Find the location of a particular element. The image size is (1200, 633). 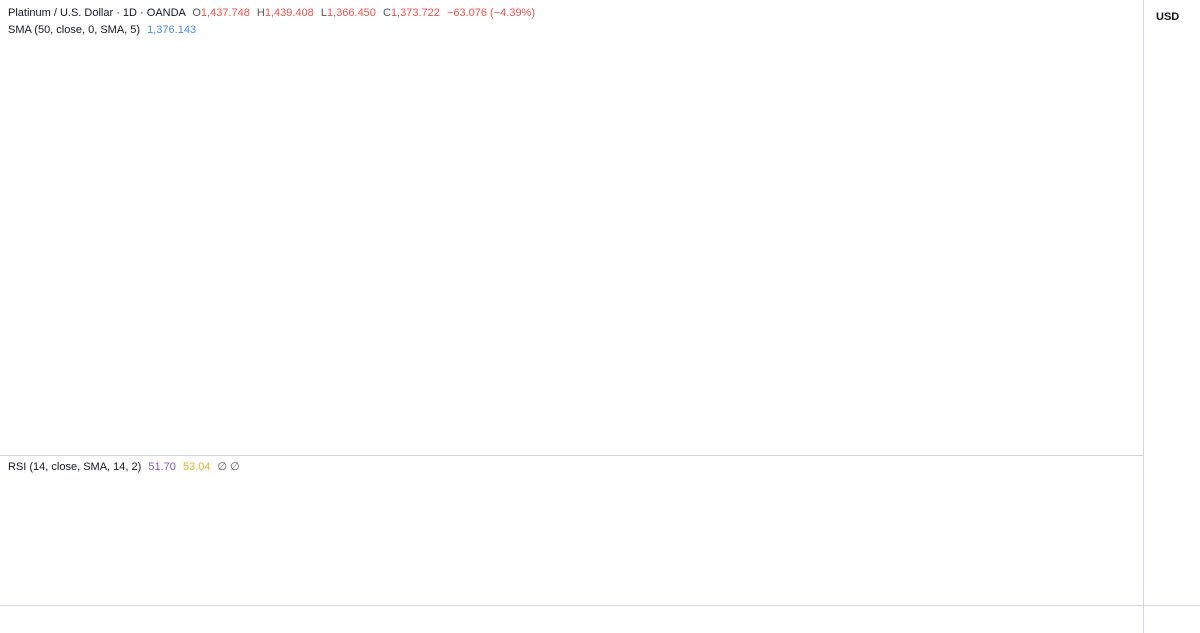

sma-value: 1,376.143 is located at coordinates (171, 30).